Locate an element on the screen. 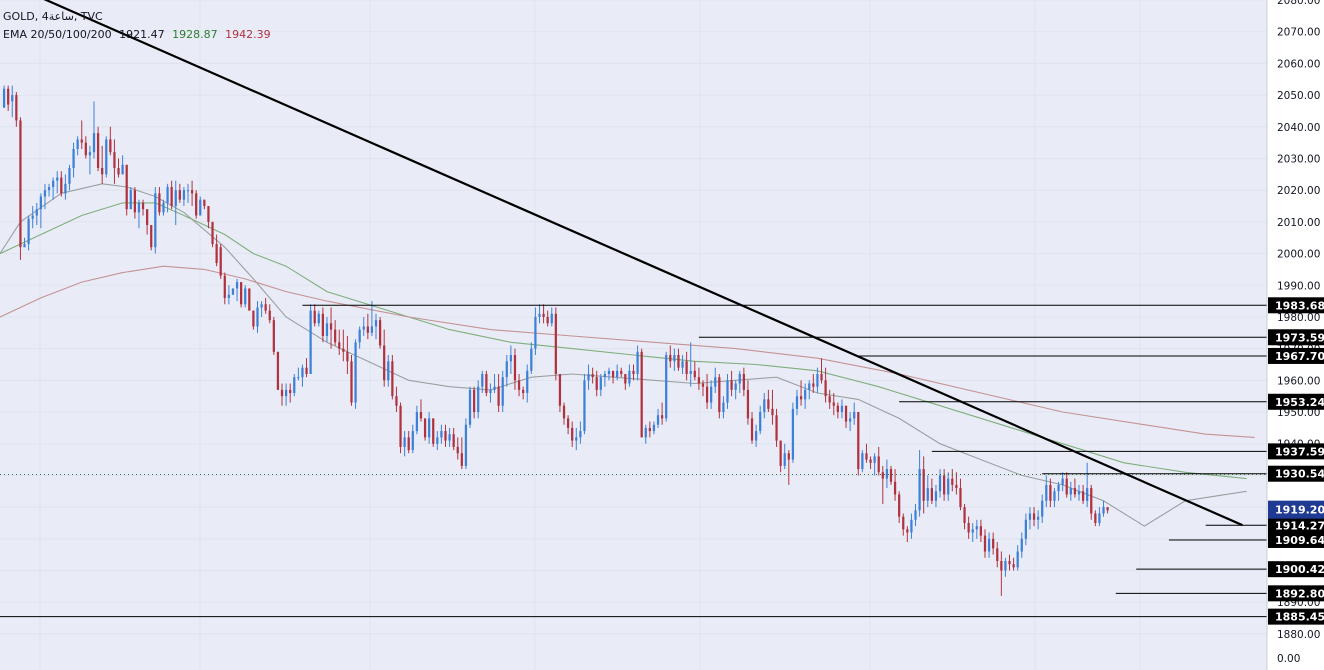 The height and width of the screenshot is (670, 1324). price-tick-label-bottom: 0.00 is located at coordinates (1288, 659).